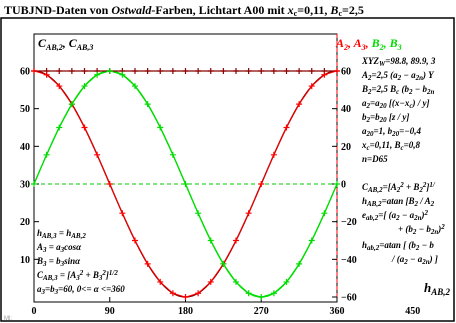  I want to click on right-legend-line-7: xc=0,11, Bc=0,8, so click(390, 146).